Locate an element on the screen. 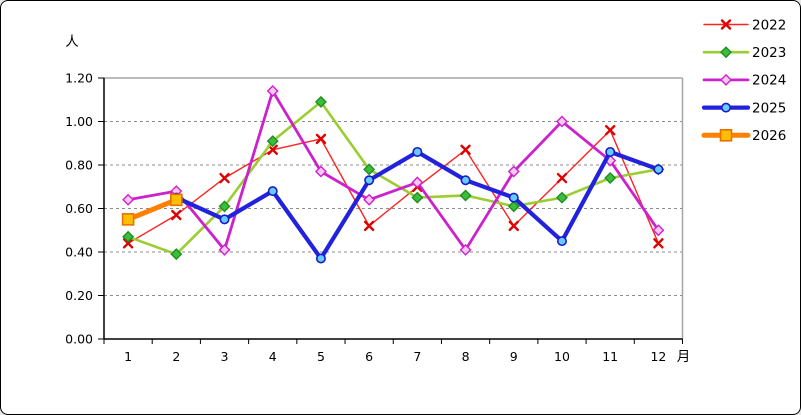  marker-2022-m1 is located at coordinates (128, 243).